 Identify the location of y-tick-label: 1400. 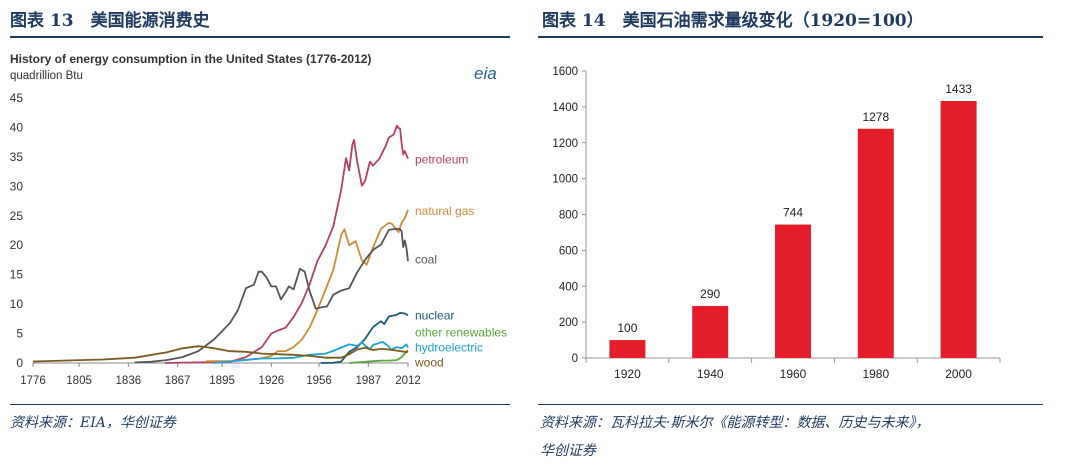
(565, 108).